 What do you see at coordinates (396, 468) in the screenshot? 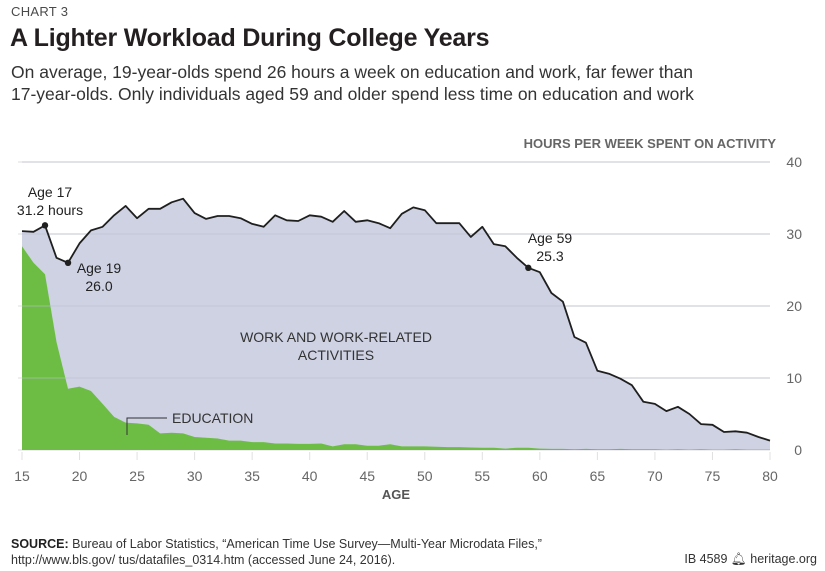
I see `x-axis: 15 20 25 30 35 40 45 50 55 60 65 70 75 80` at bounding box center [396, 468].